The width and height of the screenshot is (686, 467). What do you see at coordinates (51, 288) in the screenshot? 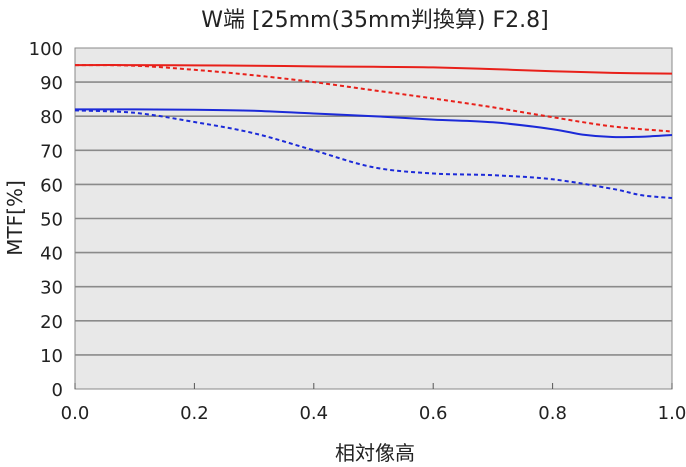
I see `y-tick-label: 30` at bounding box center [51, 288].